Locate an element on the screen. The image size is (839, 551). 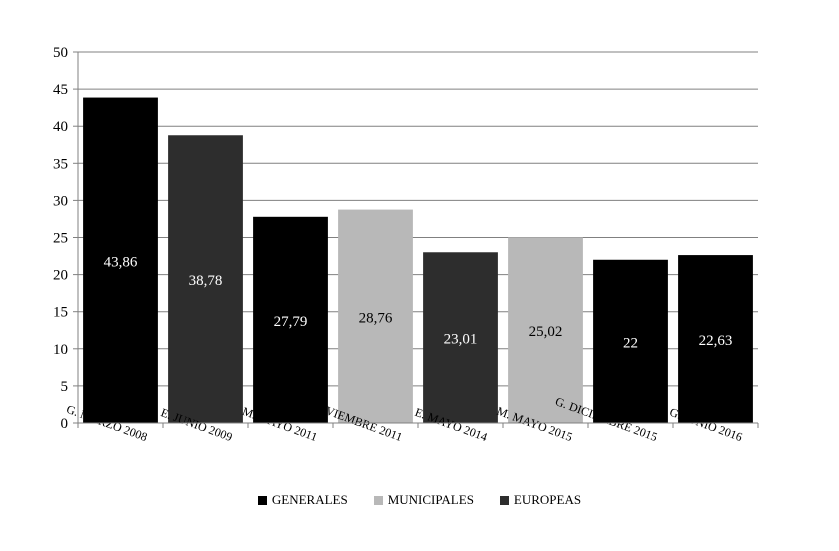
data-label: 38,78 is located at coordinates (206, 281).